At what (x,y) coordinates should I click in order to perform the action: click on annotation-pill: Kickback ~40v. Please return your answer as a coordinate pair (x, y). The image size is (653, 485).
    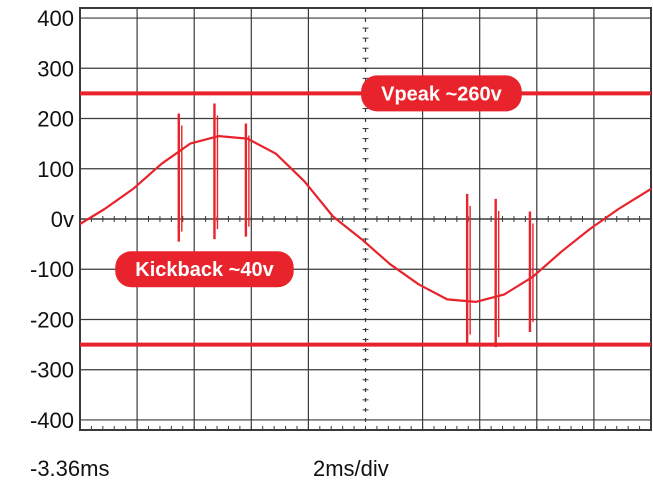
    Looking at the image, I should click on (204, 269).